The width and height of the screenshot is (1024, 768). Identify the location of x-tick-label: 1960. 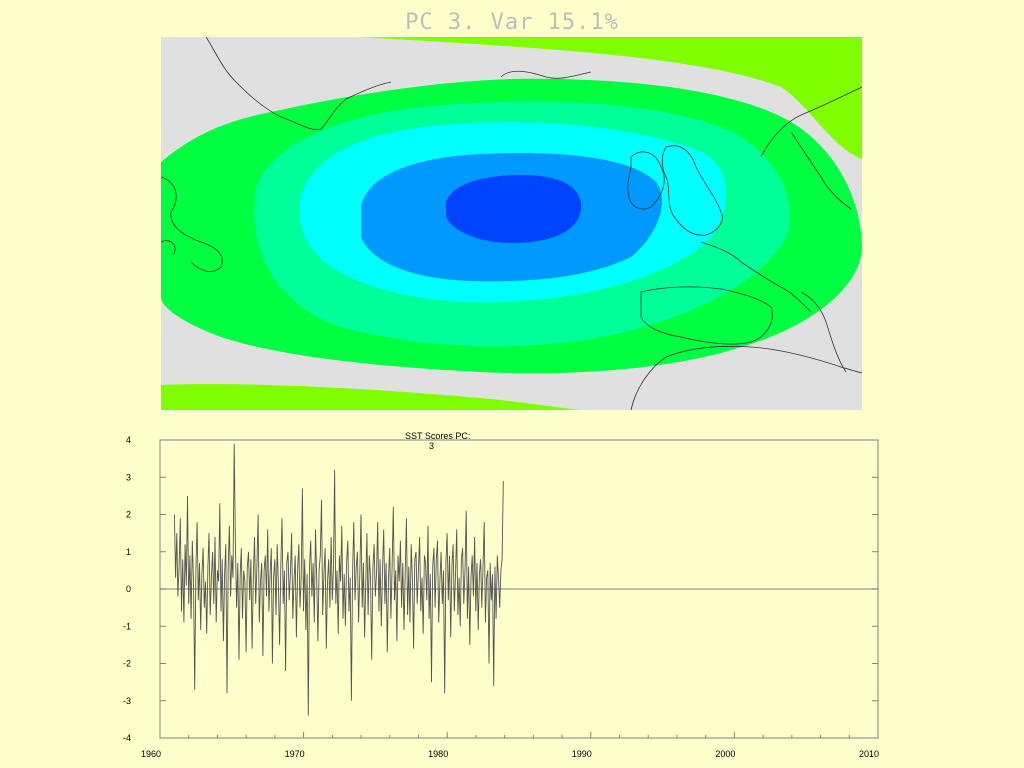
(151, 754).